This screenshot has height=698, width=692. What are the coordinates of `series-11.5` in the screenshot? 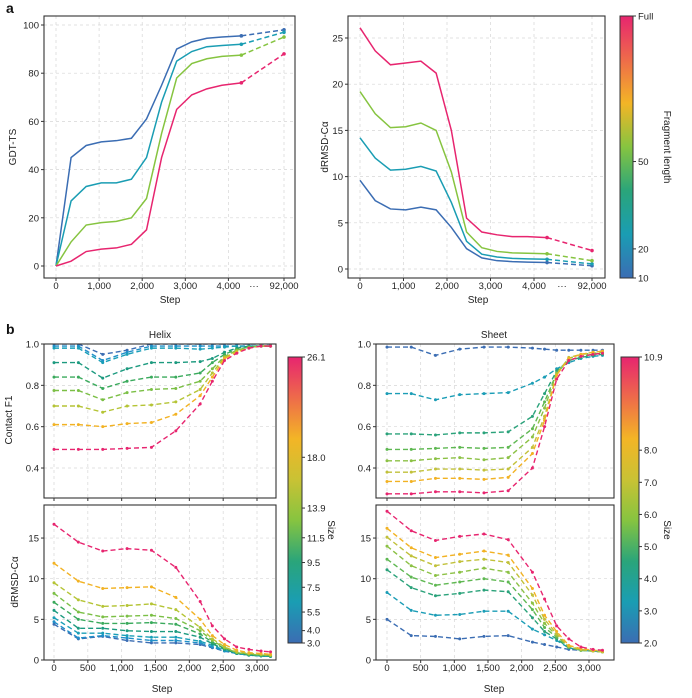 It's located at (162, 624).